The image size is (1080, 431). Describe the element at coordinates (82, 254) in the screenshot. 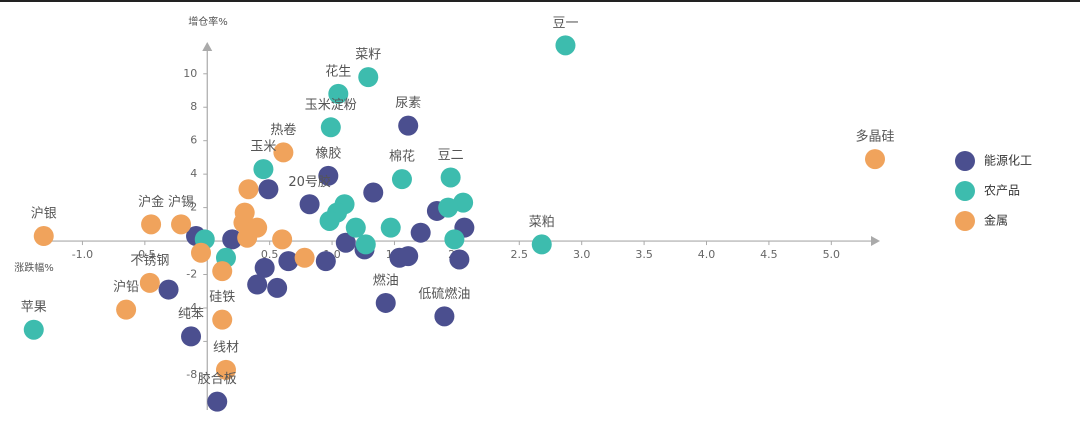

I see `x-tick-label: -1.0` at that location.